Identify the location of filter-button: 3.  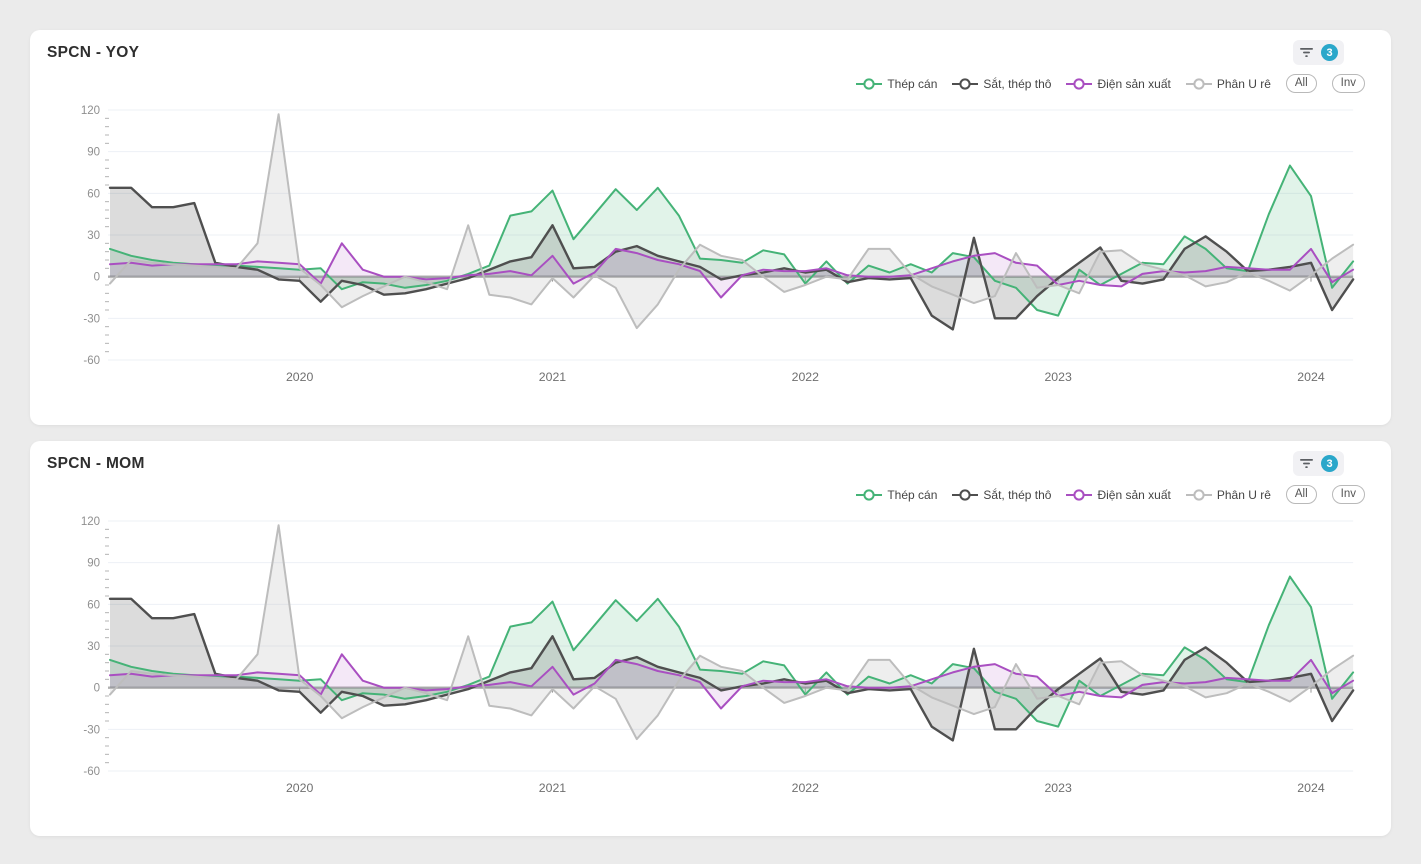
(1318, 52).